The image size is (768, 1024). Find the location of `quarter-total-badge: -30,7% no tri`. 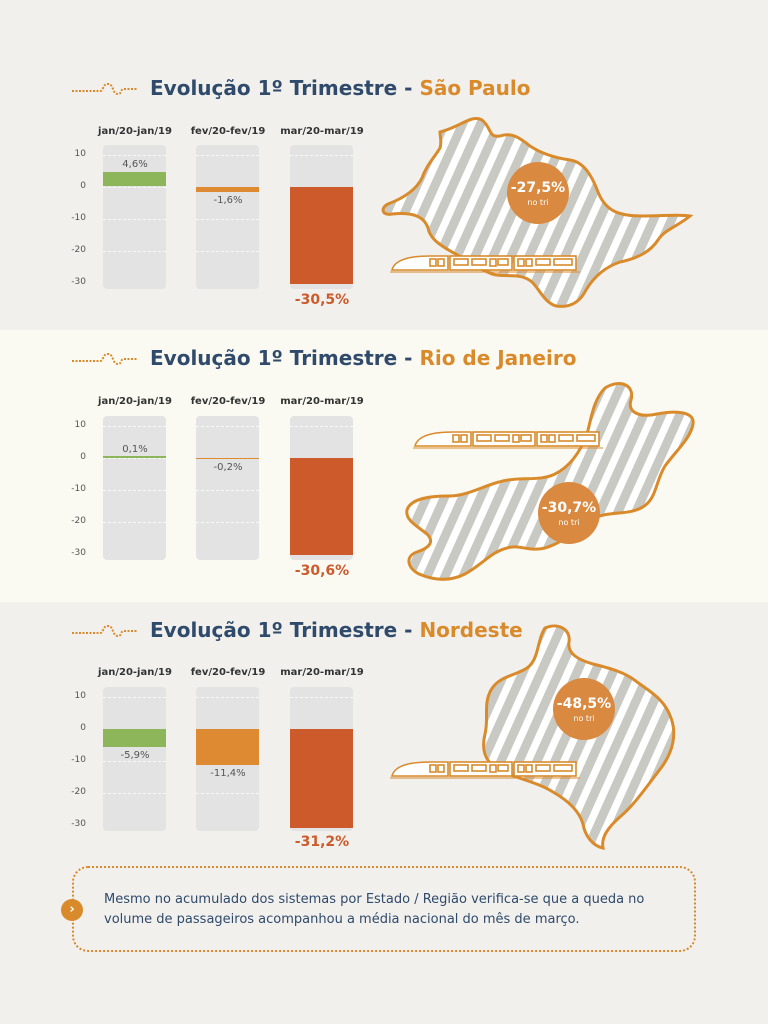

quarter-total-badge: -30,7% no tri is located at coordinates (569, 513).